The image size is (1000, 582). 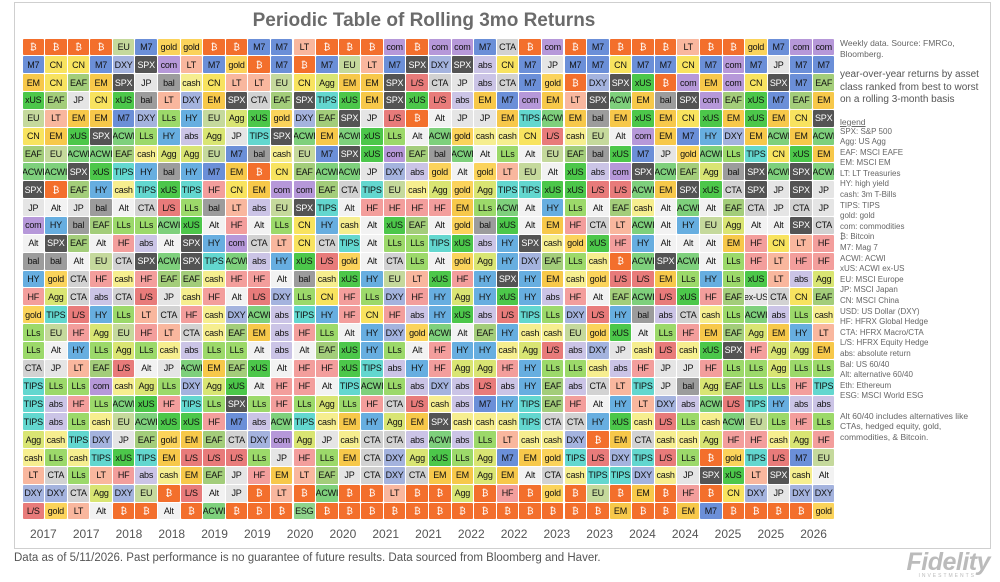 I want to click on table-cell: bal, so click(x=485, y=225).